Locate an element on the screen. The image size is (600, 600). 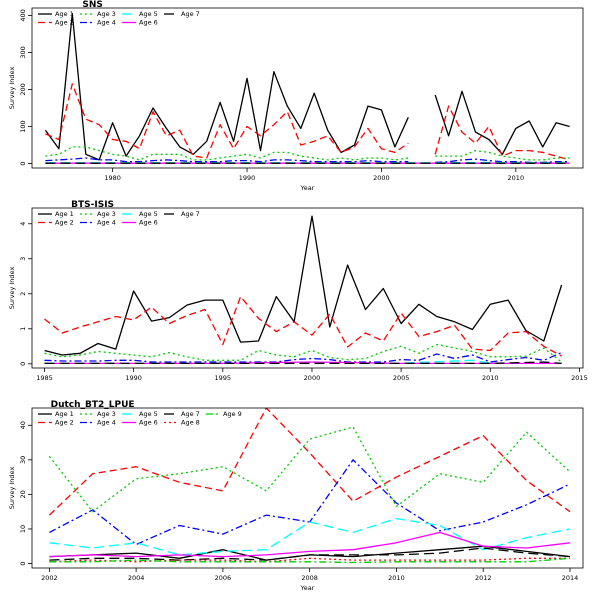
y-tick-label: 2 is located at coordinates (23, 294).